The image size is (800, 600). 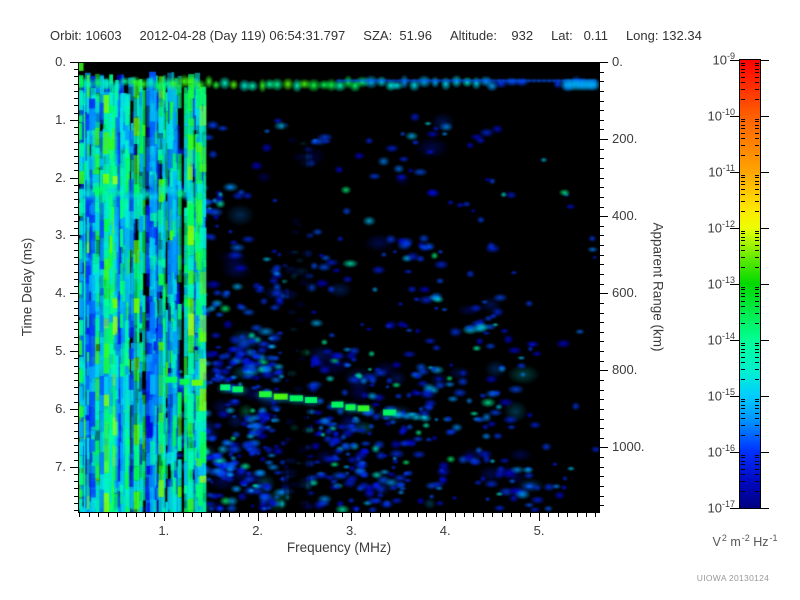 What do you see at coordinates (721, 171) in the screenshot?
I see `colorbar-tick-label: 10-11` at bounding box center [721, 171].